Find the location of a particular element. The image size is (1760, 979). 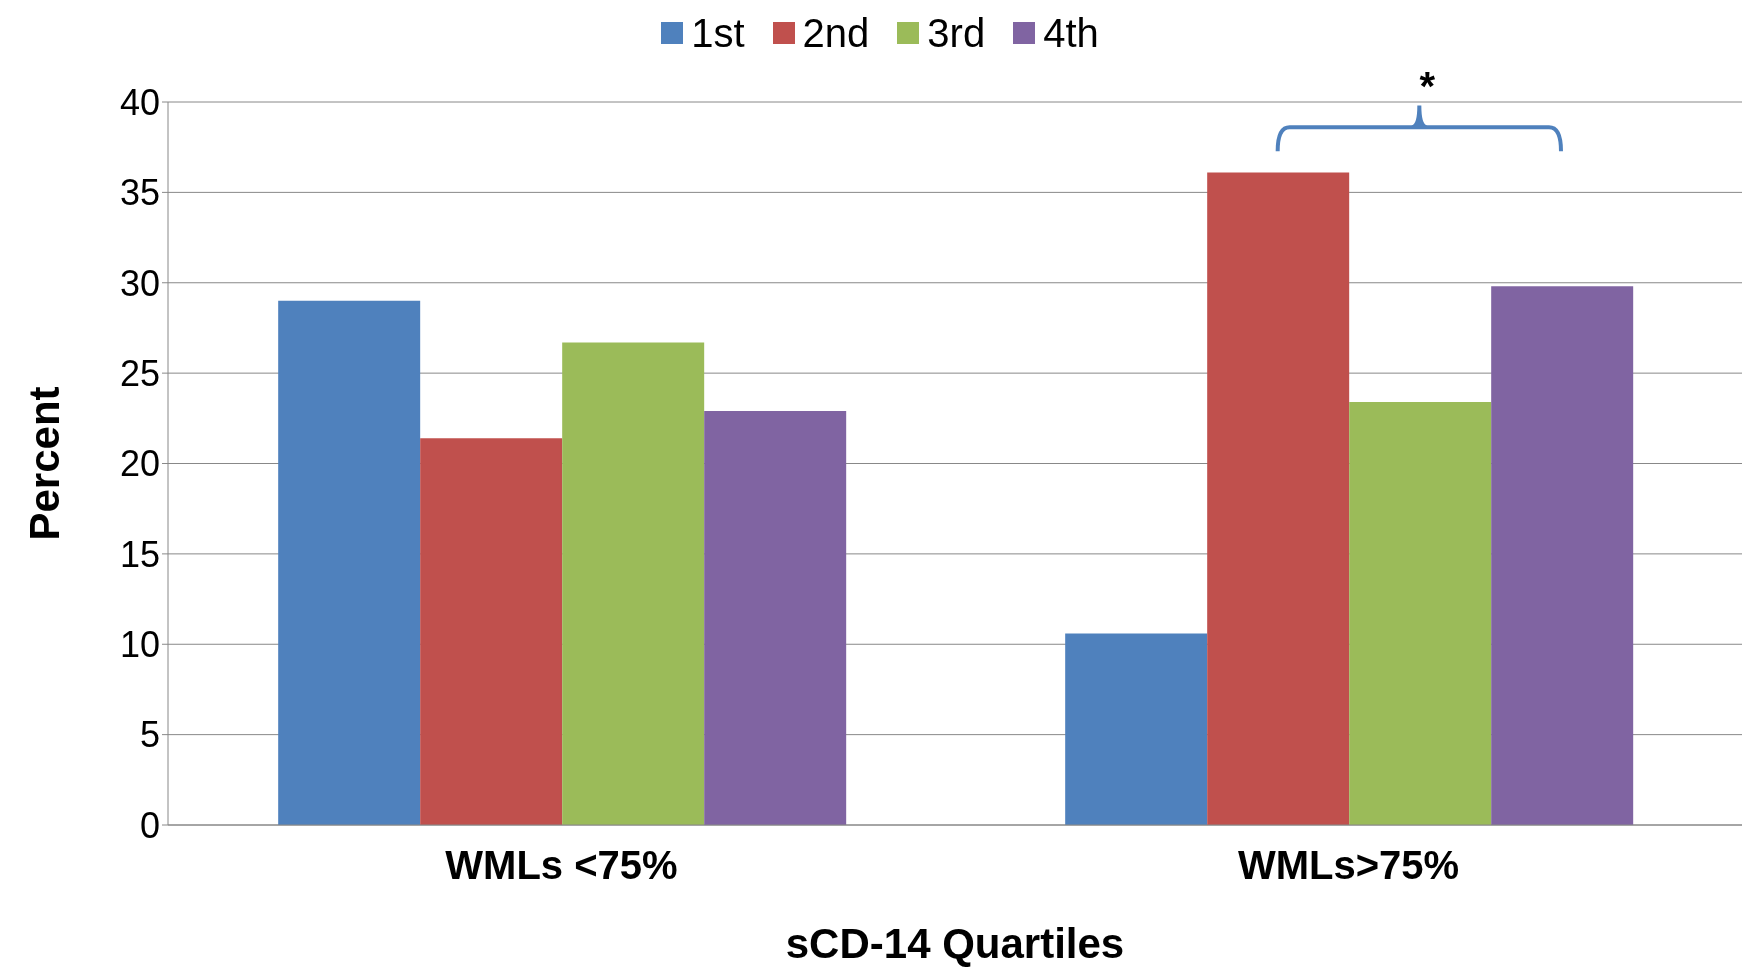

legend-label: 1st is located at coordinates (718, 33).